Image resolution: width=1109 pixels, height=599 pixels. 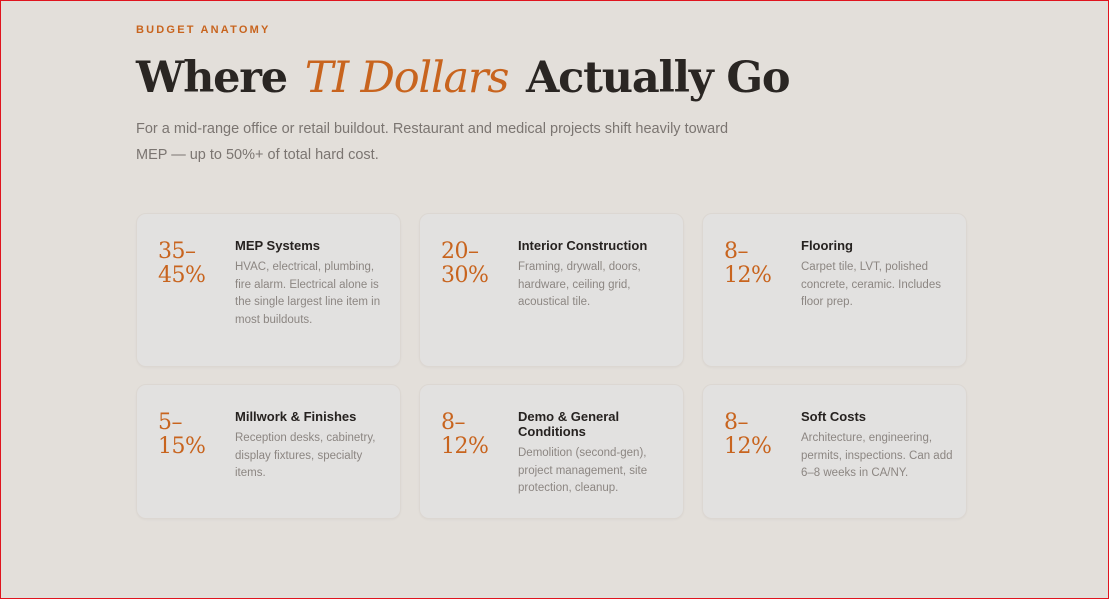 I want to click on section-eyebrow: BUDGET ANATOMY, so click(x=203, y=30).